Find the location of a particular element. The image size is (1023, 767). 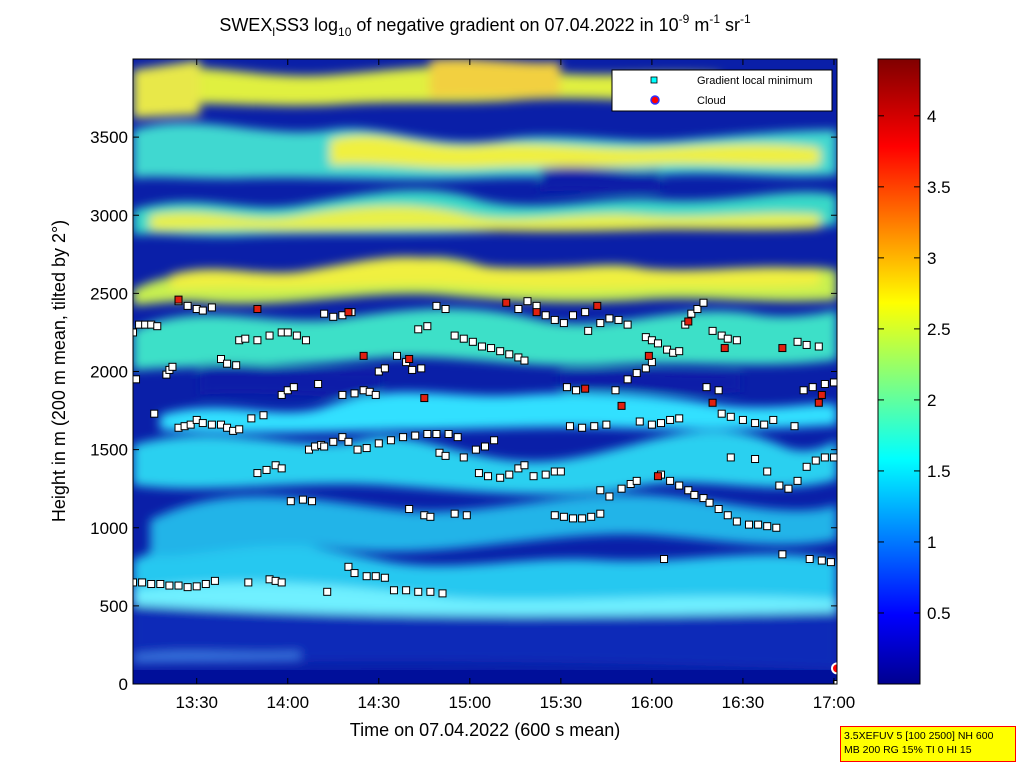

band-2000-teal is located at coordinates (485, 339).